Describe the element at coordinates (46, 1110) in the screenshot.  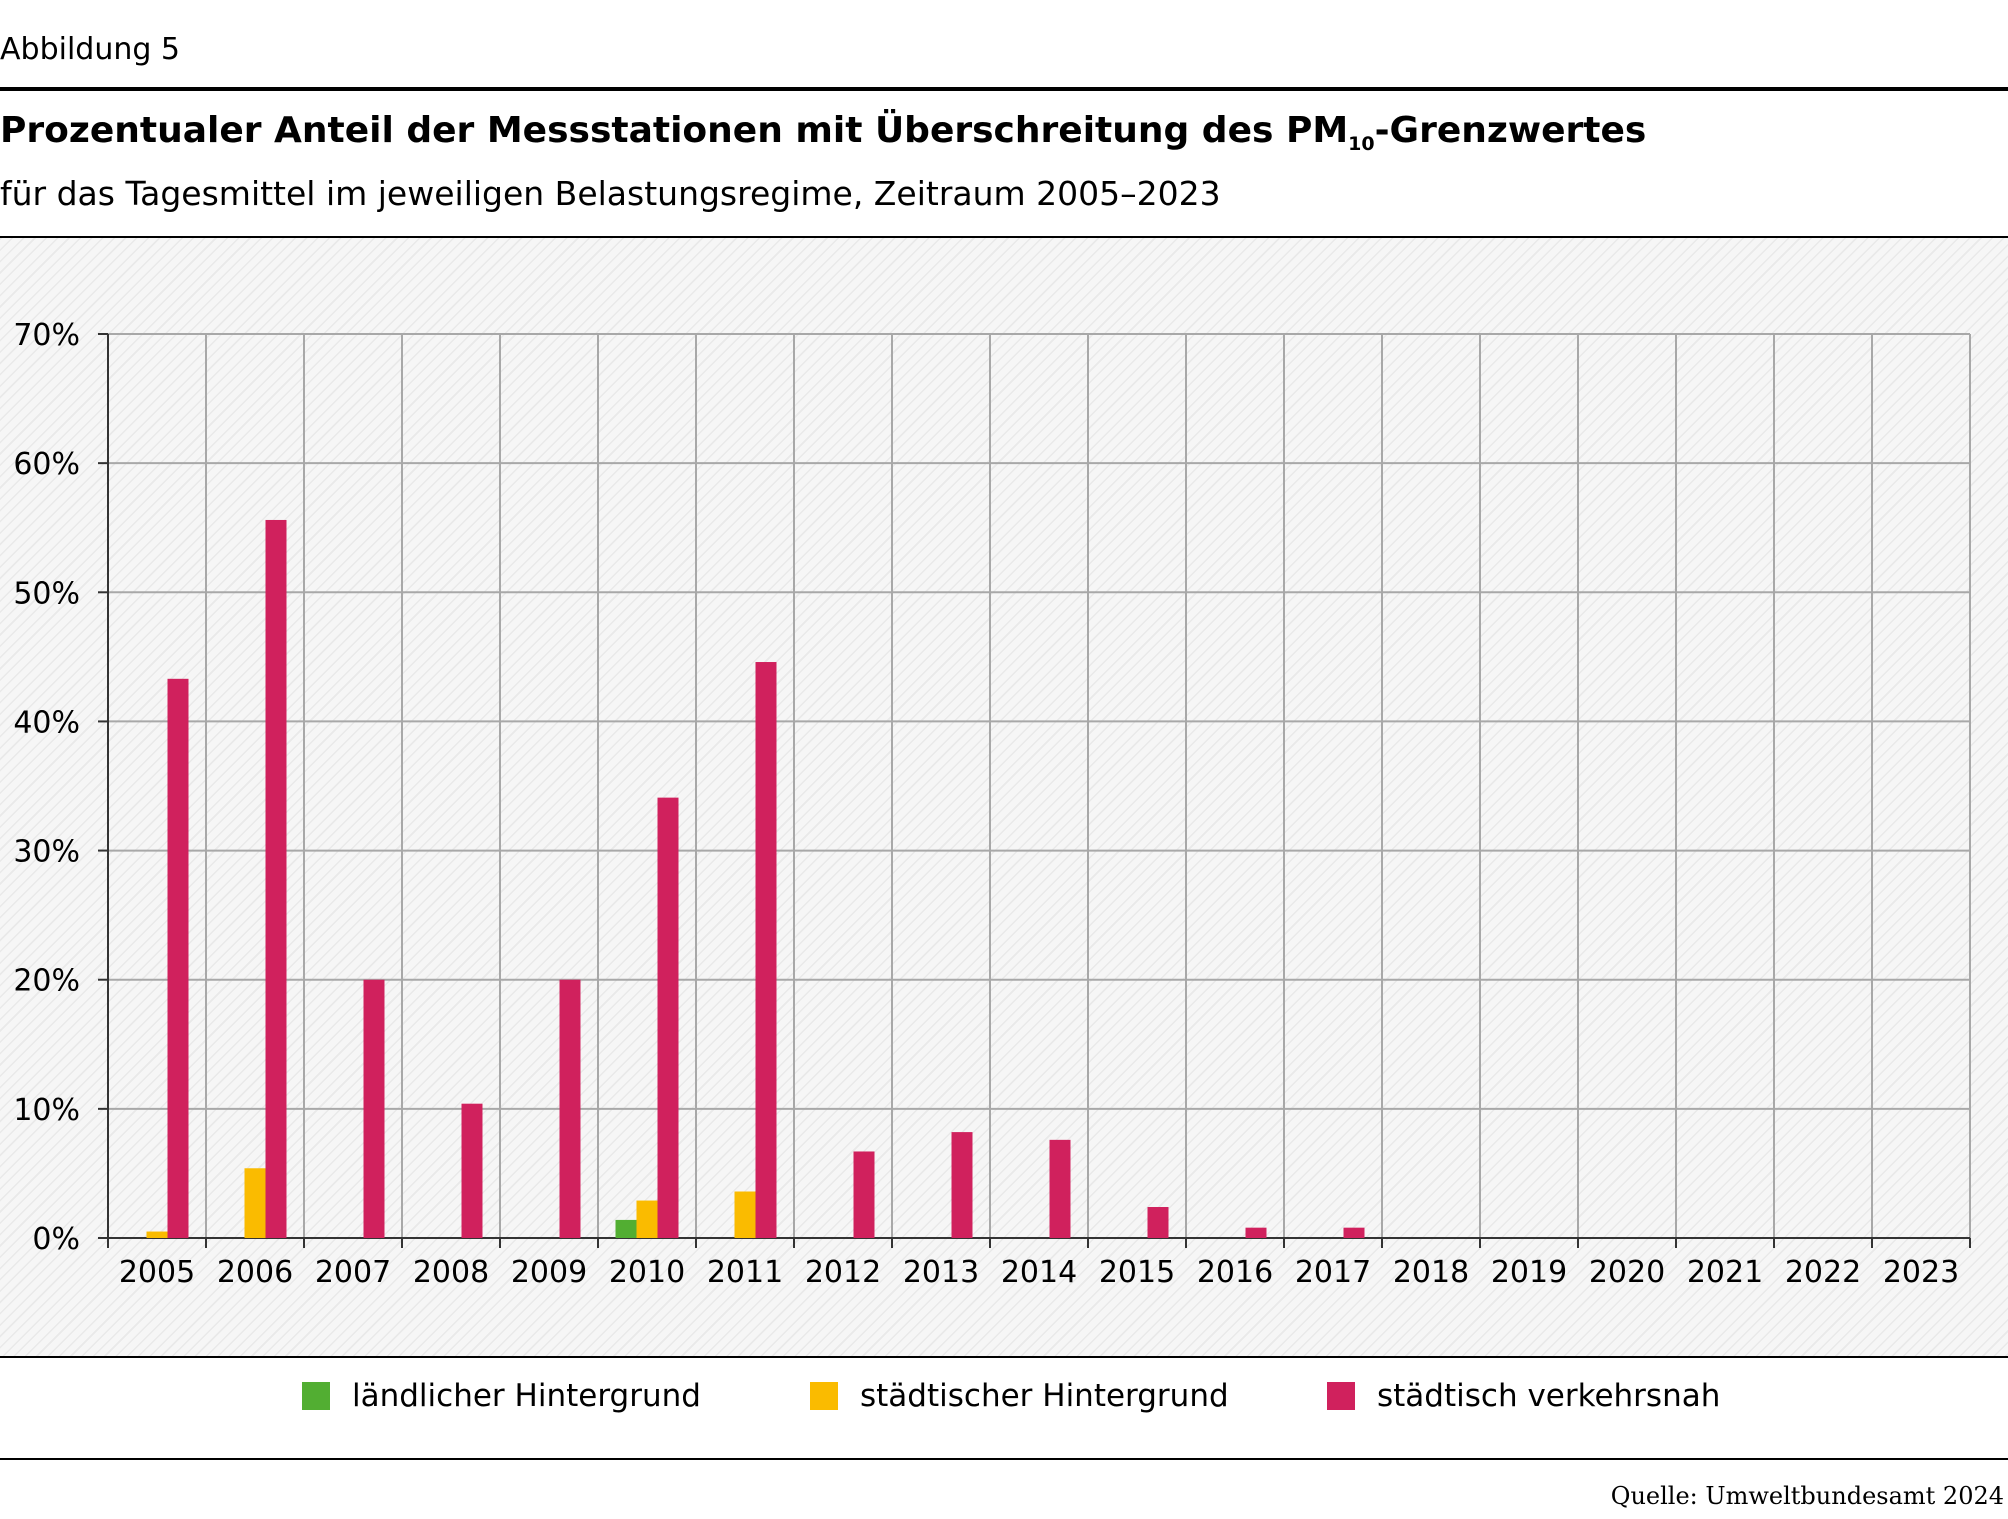
I see `y-tick-label: 10%` at that location.